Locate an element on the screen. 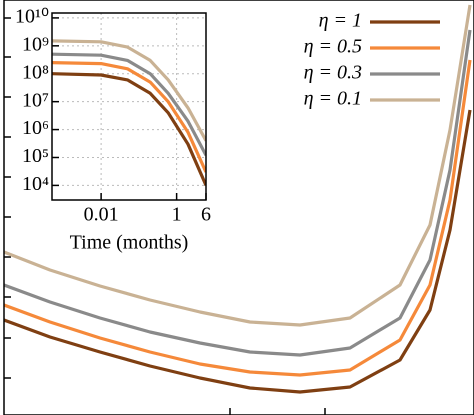 This screenshot has height=415, width=474. x-axis-label: Time (months) is located at coordinates (129, 243).